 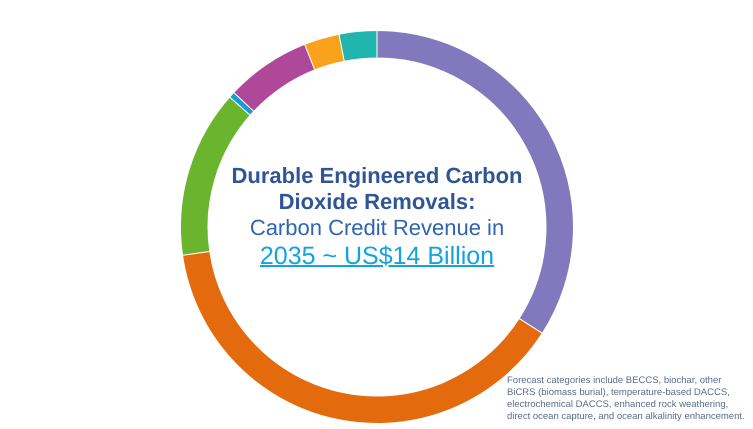 I want to click on text: Forecast categories include BECCS, biochar, other BiCRS (biomass burial), temperature-based DACCS, electrochemical DACCS, enhanced rock weathering, direct ocean capture, and ocean alkalinity enhancement., so click(x=626, y=399).